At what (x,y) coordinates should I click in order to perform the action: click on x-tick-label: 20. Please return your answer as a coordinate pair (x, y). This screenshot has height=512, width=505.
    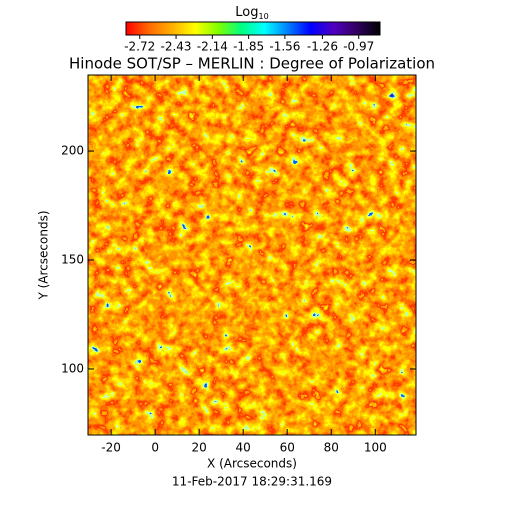
    Looking at the image, I should click on (199, 448).